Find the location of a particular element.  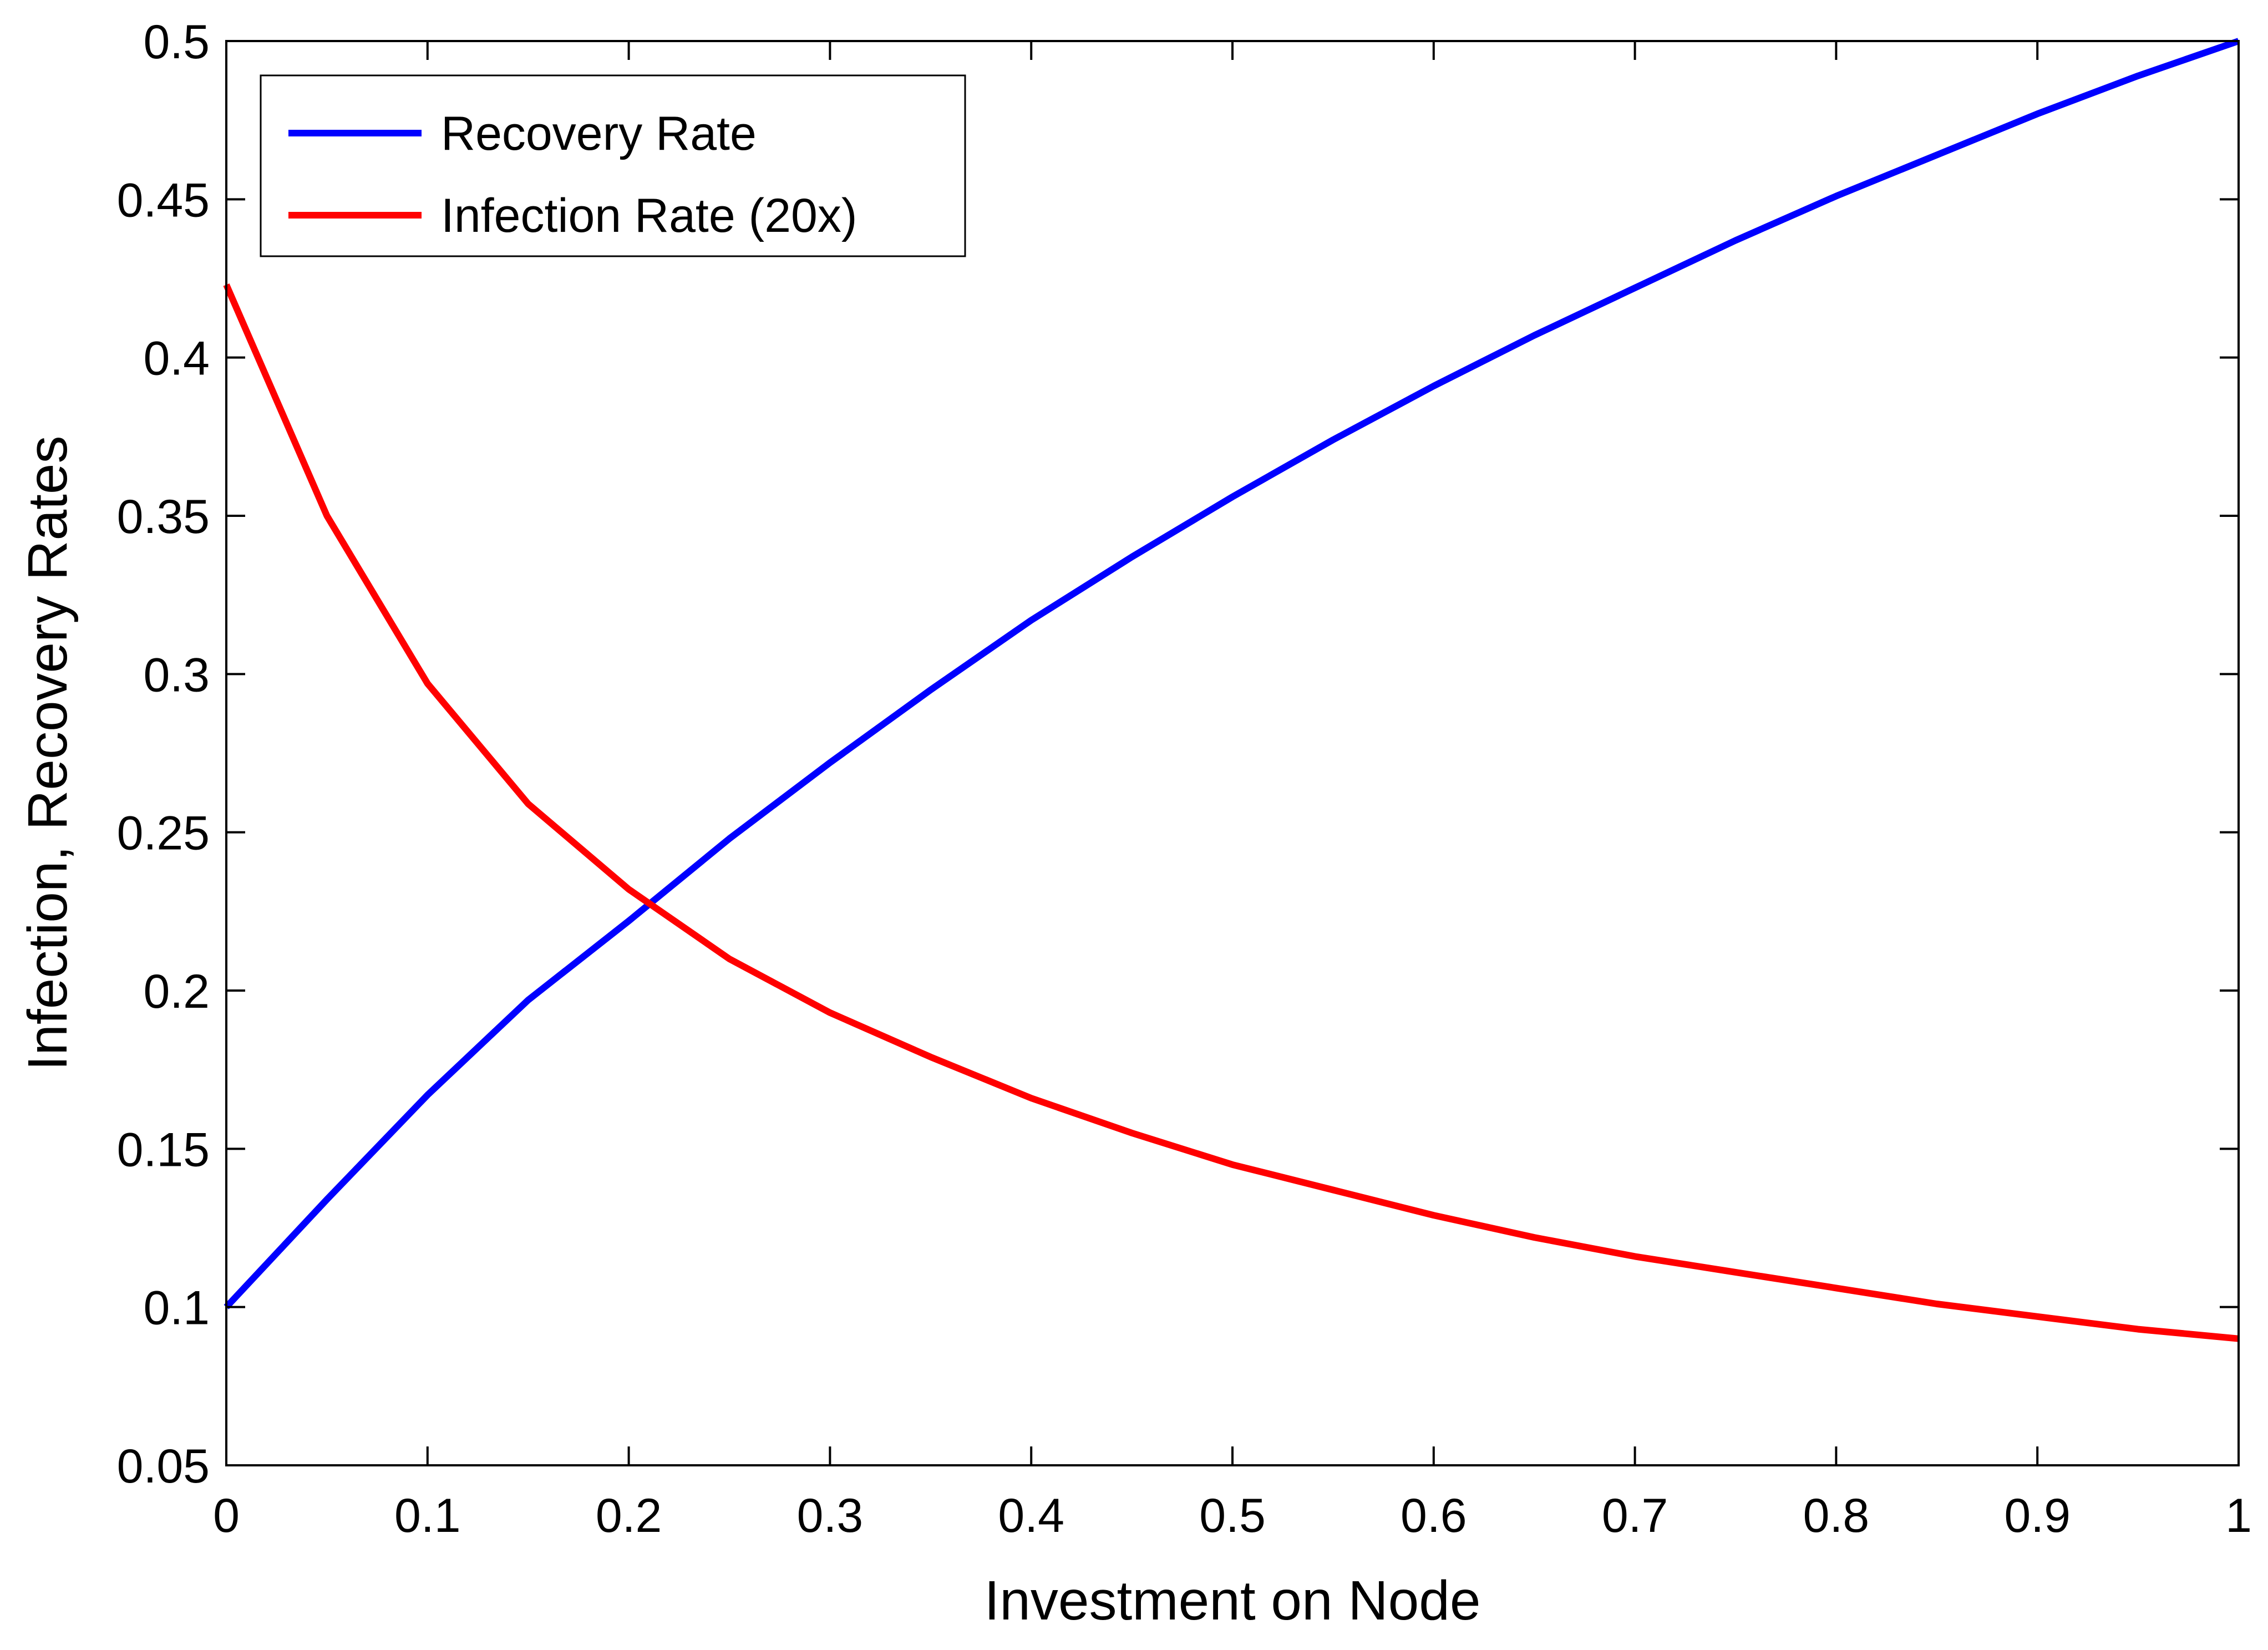

legend-box is located at coordinates (613, 165).